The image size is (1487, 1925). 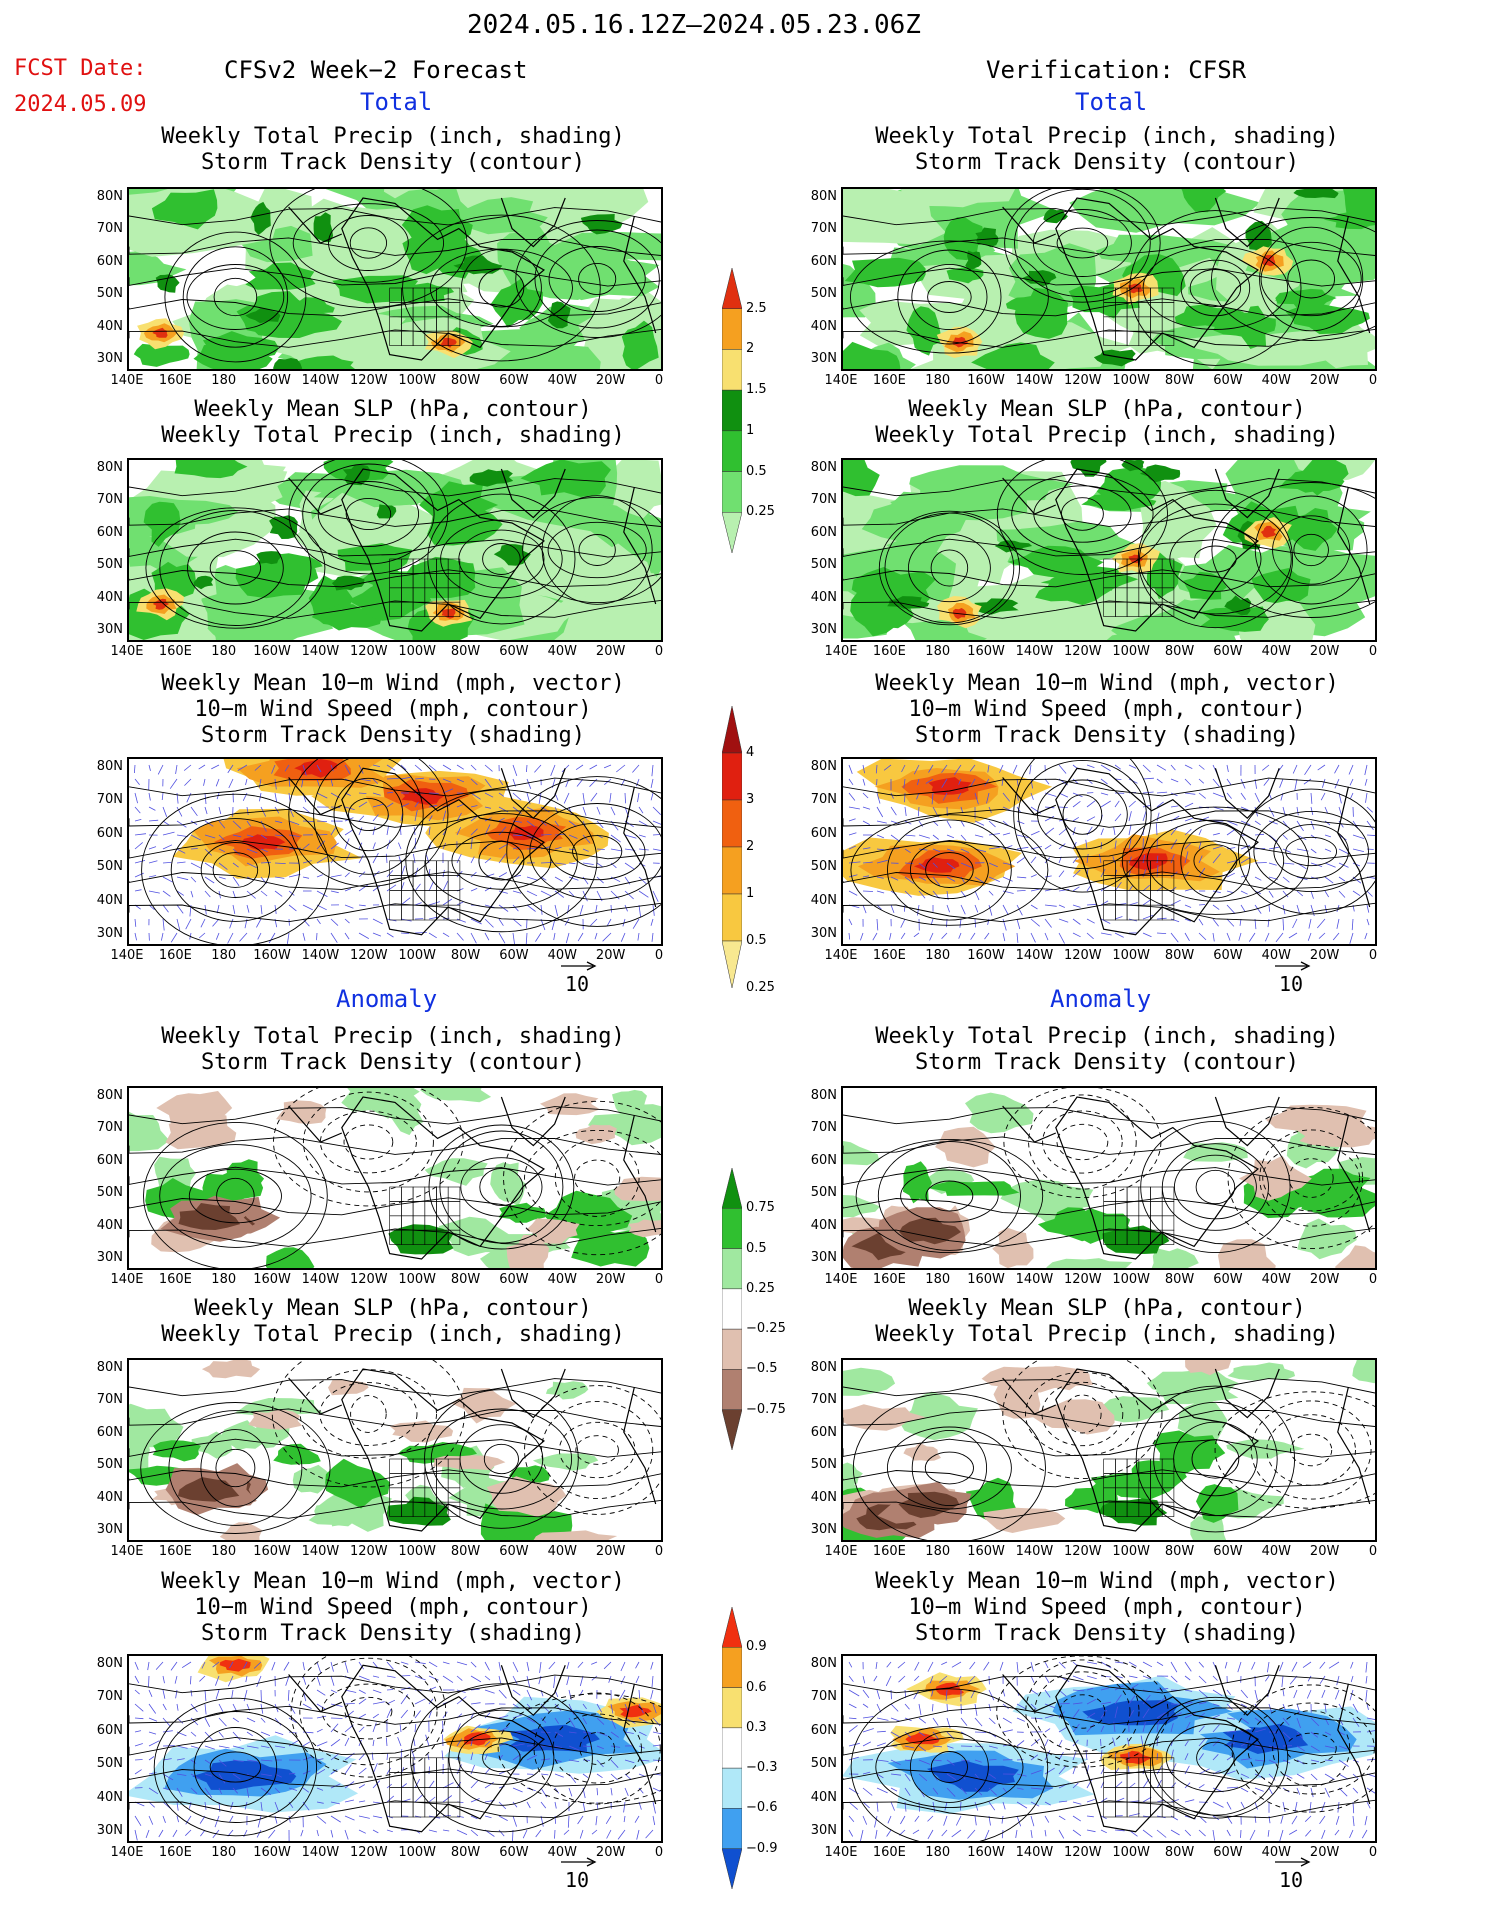 I want to click on vector-reference-arrow, so click(x=579, y=1862).